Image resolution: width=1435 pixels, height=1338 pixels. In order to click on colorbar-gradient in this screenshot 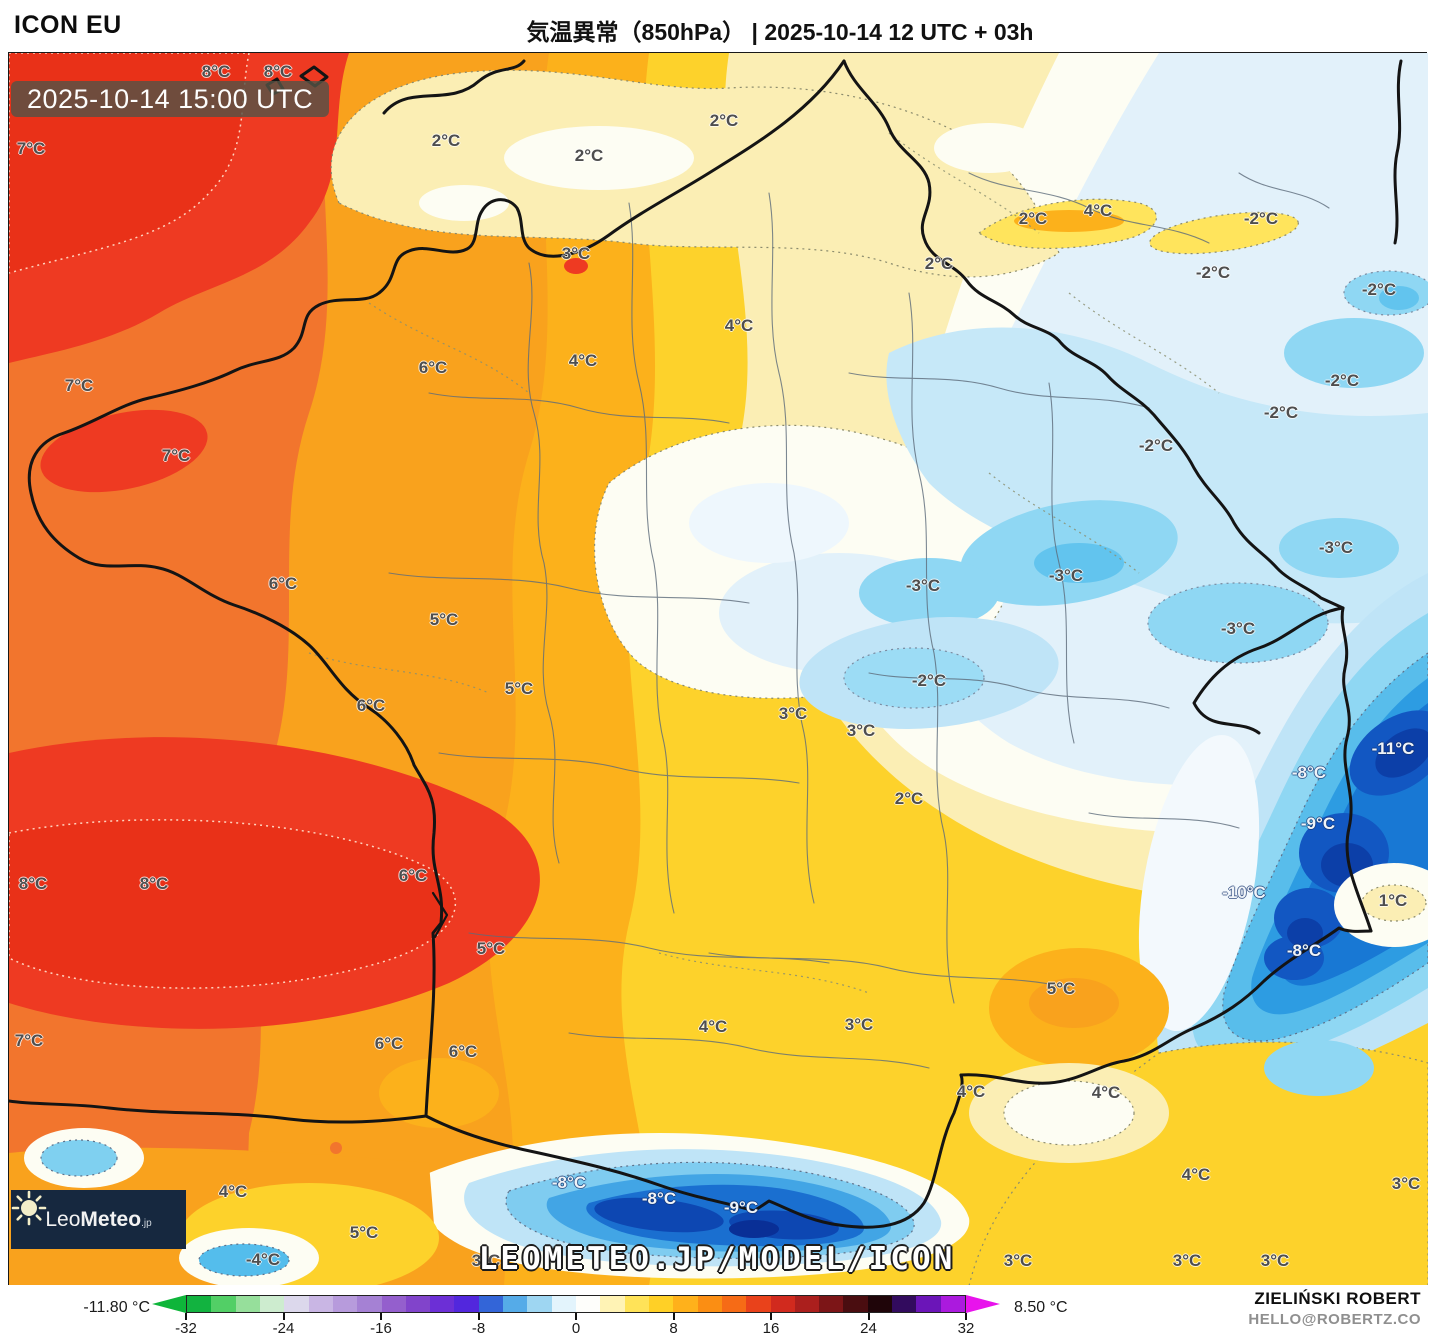, I will do `click(576, 1304)`.